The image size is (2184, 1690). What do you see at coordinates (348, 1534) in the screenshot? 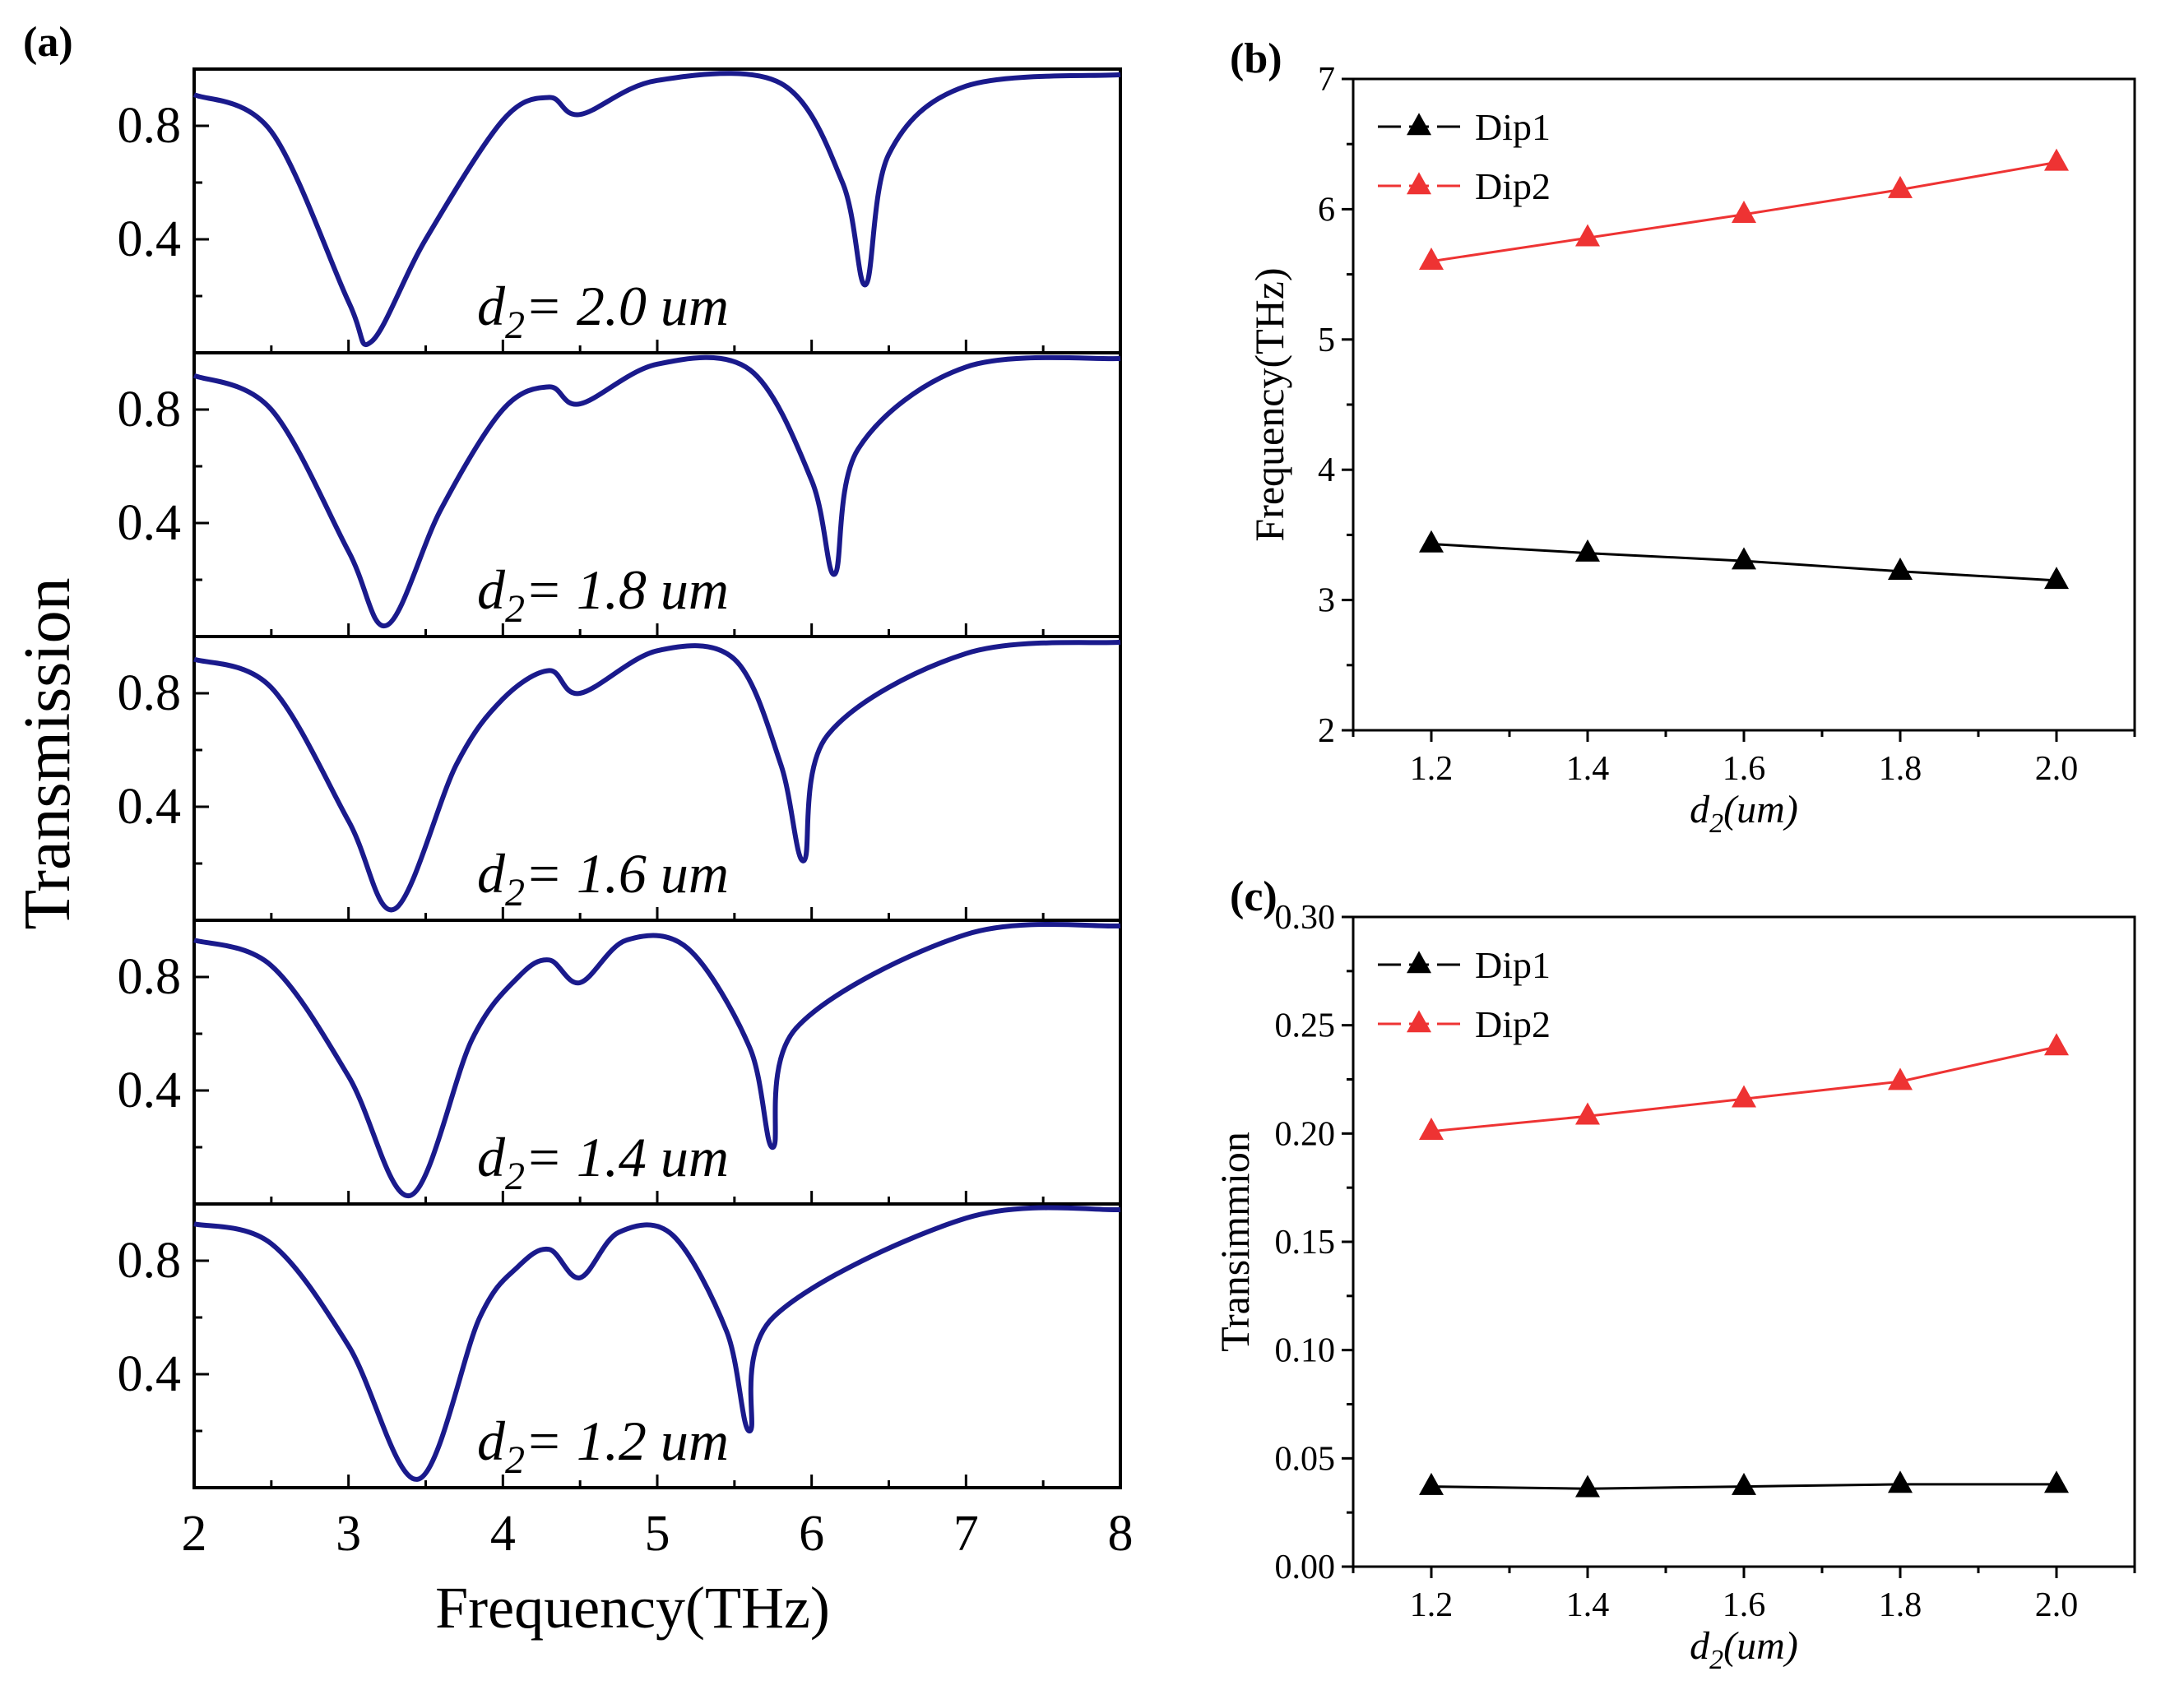
I see `x-tick-label: 3` at bounding box center [348, 1534].